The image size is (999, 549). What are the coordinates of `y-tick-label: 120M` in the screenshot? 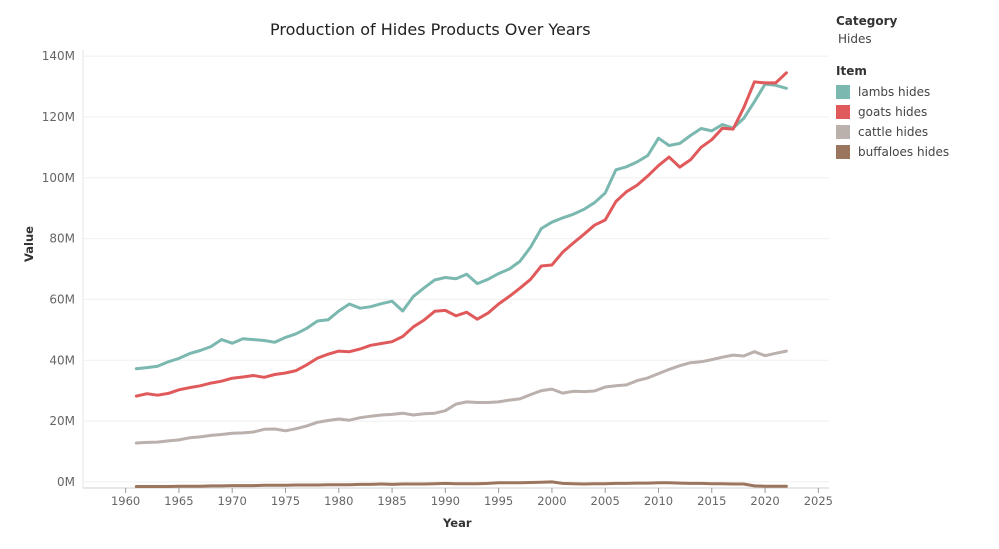 It's located at (58, 117).